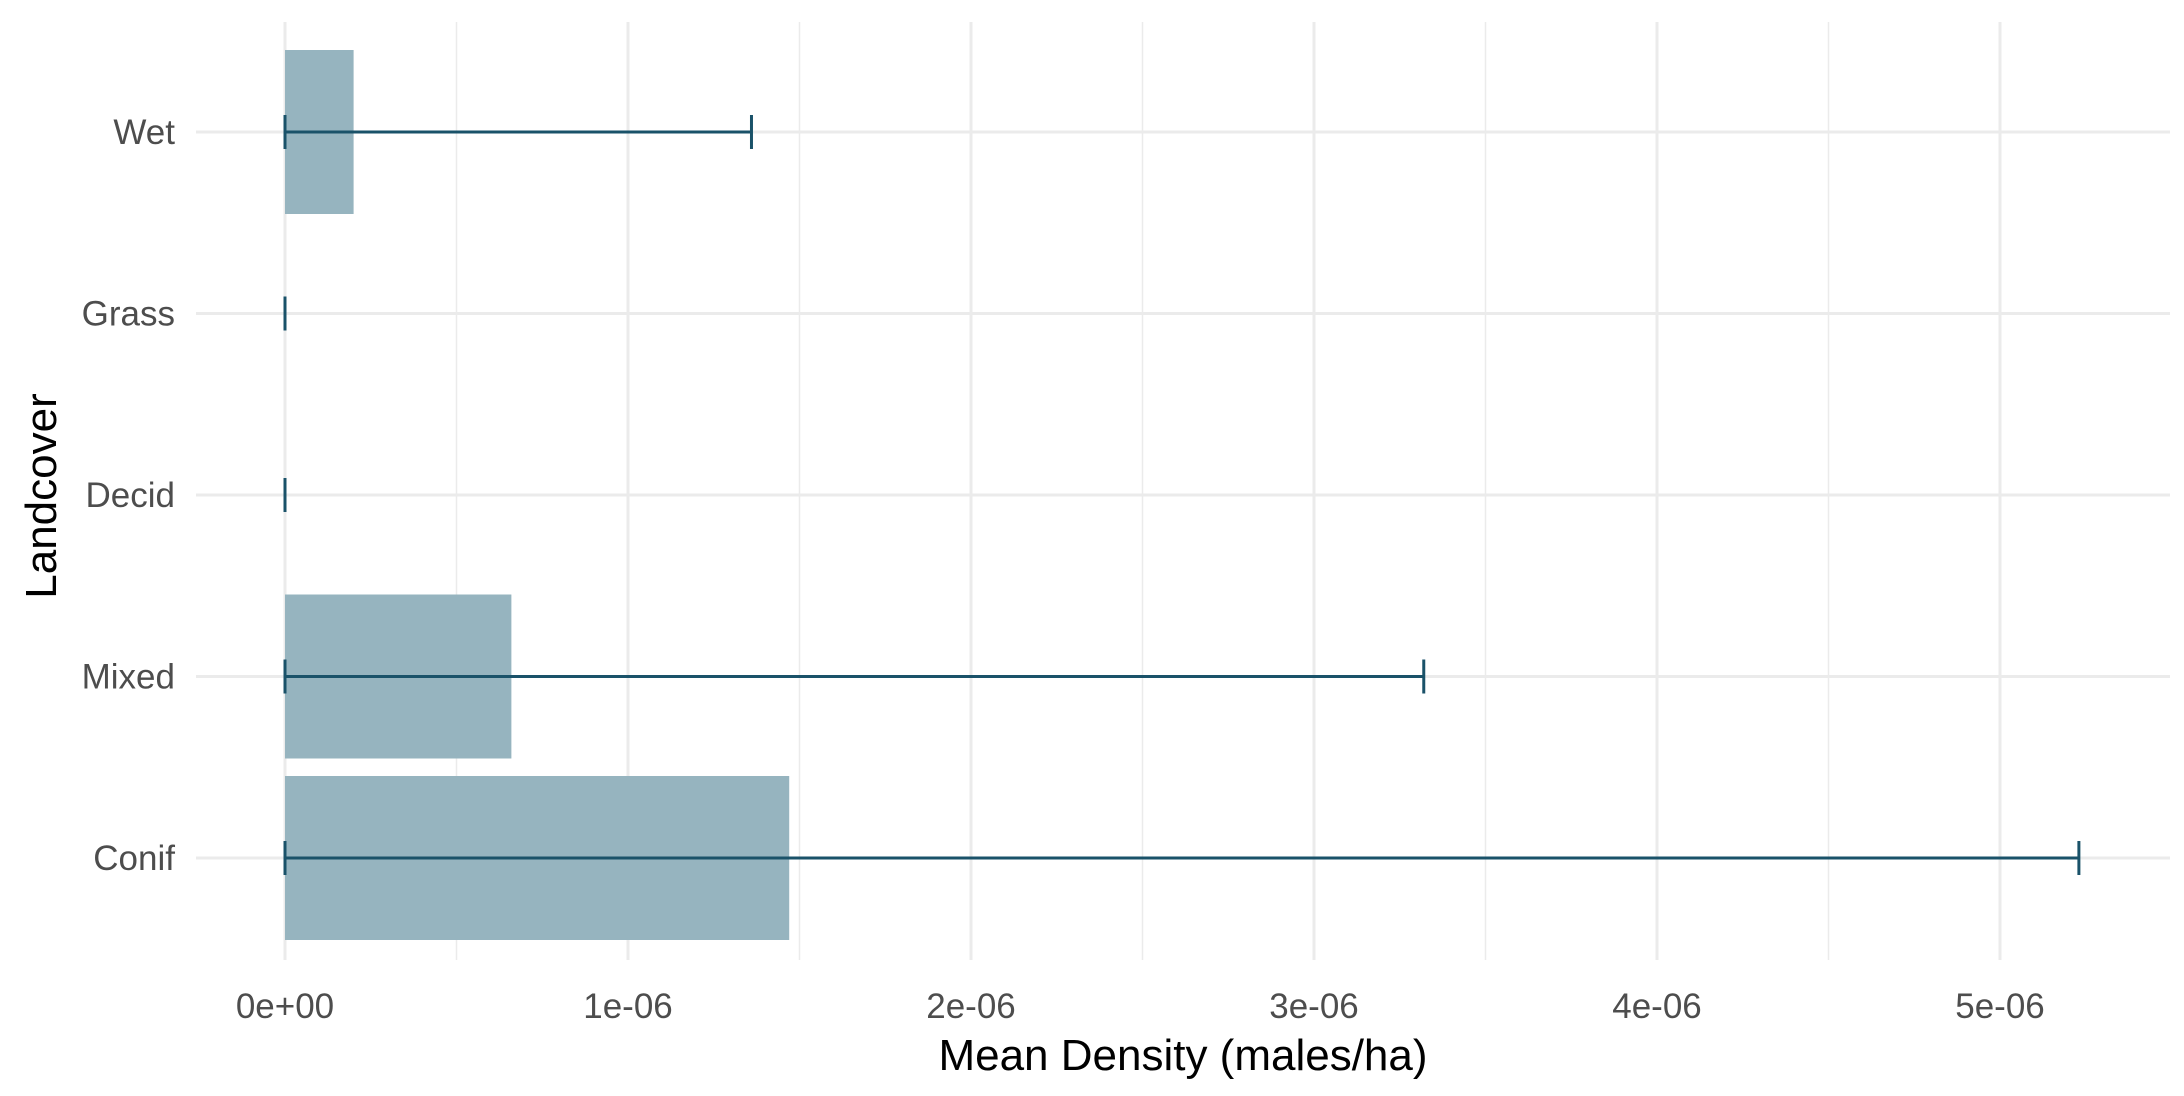 The height and width of the screenshot is (1096, 2184). I want to click on x-tick-label: 1e-06, so click(628, 1006).